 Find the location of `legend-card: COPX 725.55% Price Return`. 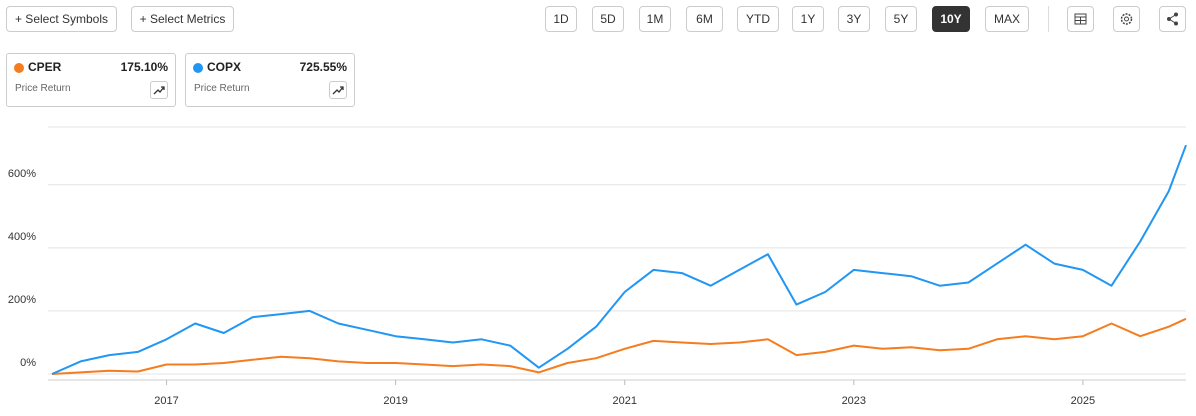

legend-card: COPX 725.55% Price Return is located at coordinates (270, 80).